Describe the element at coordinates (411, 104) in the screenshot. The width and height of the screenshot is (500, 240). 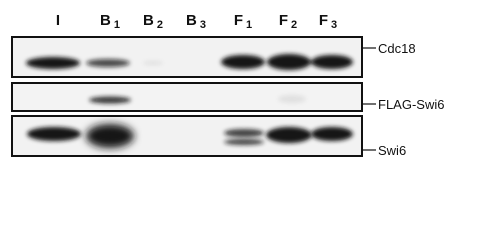
I see `blot-label: FLAG-Swi6` at that location.